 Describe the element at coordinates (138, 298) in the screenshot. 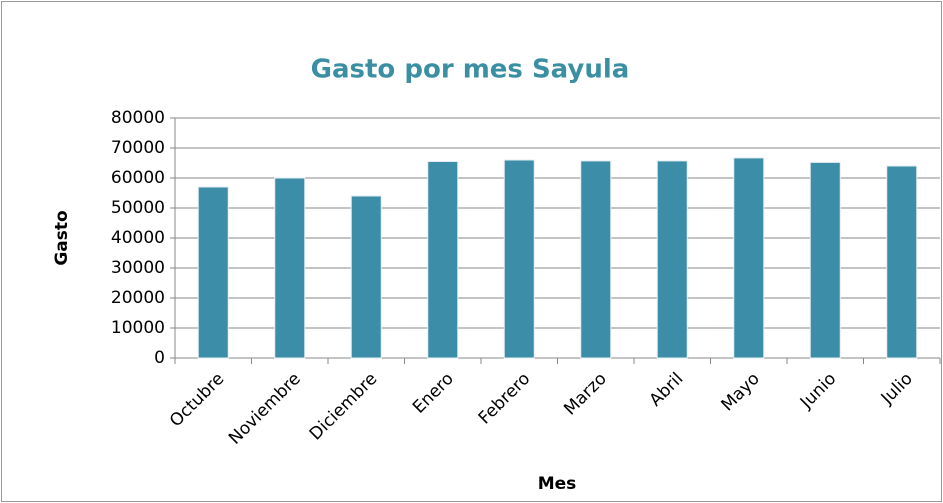

I see `y-tick-label: 20000` at that location.